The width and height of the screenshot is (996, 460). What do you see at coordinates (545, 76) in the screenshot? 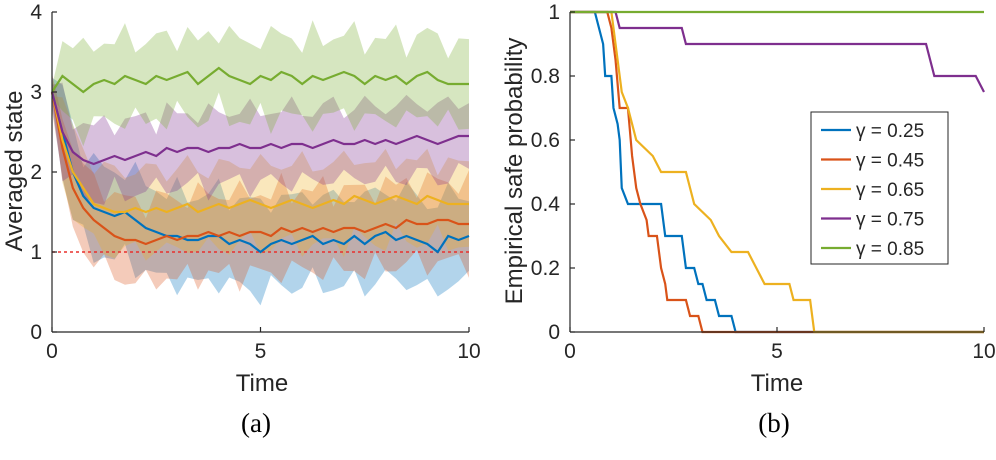
I see `panel-b-ytick-label: 0.8` at bounding box center [545, 76].